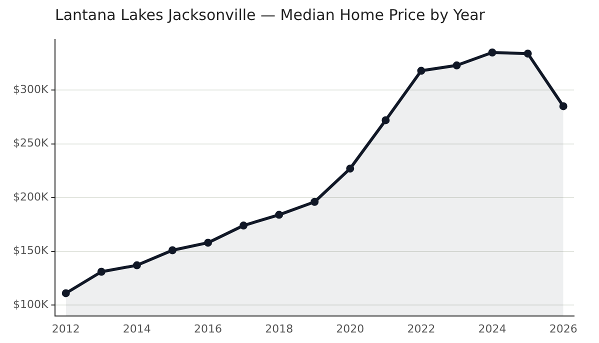 This screenshot has width=599, height=343. I want to click on x-tick-label: 2016, so click(208, 329).